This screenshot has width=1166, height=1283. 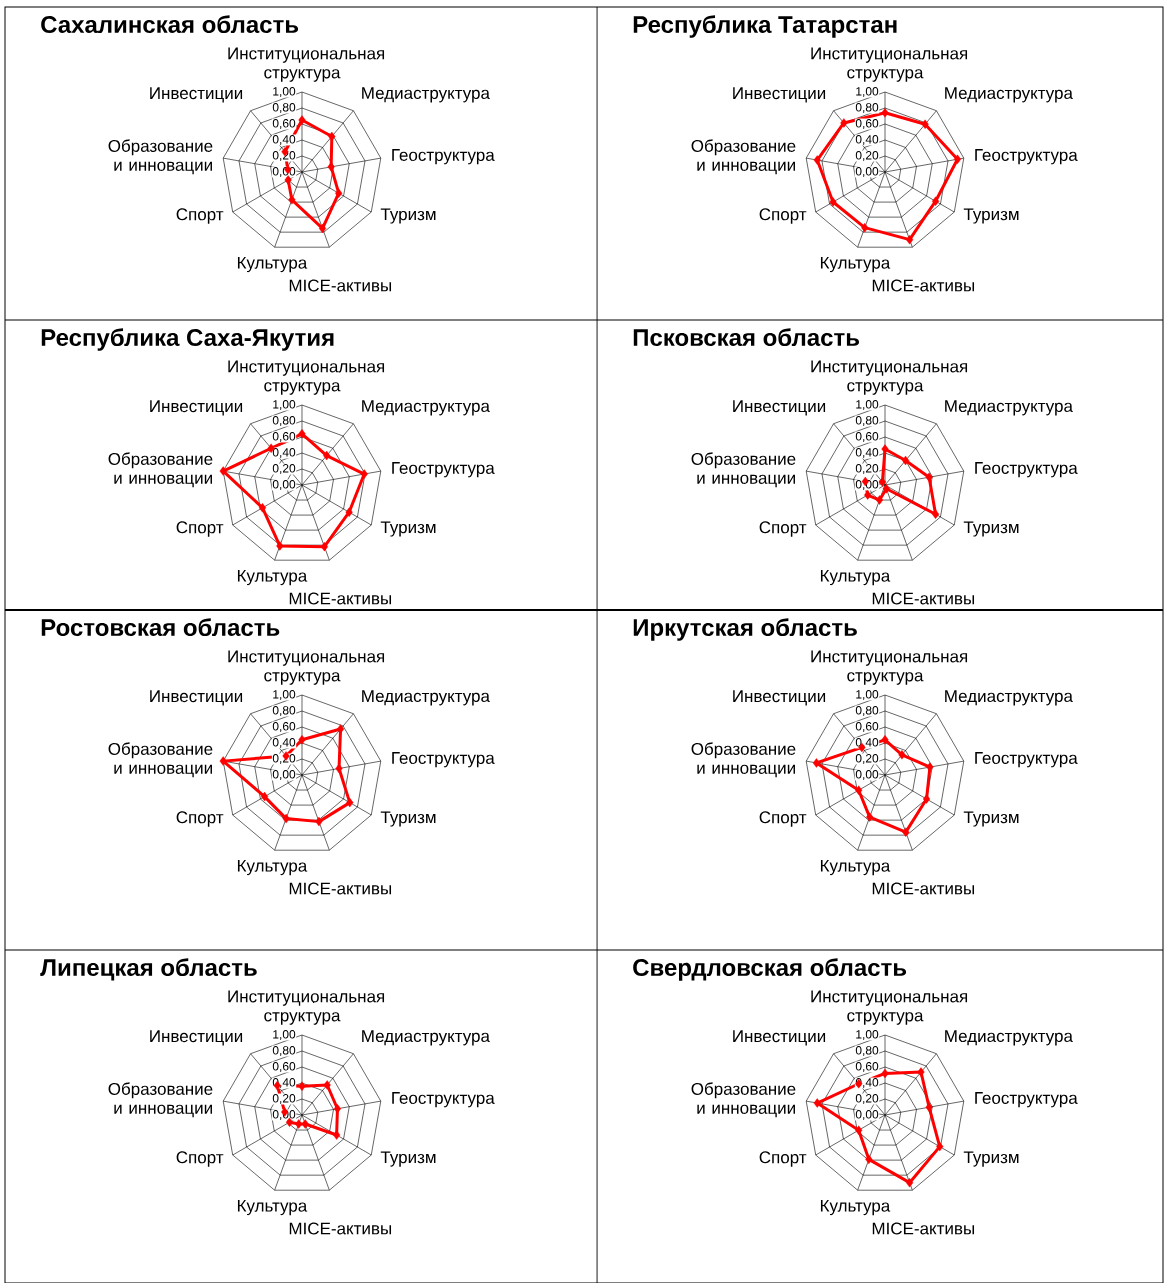 What do you see at coordinates (770, 969) in the screenshot?
I see `chart-title: Свердловская область` at bounding box center [770, 969].